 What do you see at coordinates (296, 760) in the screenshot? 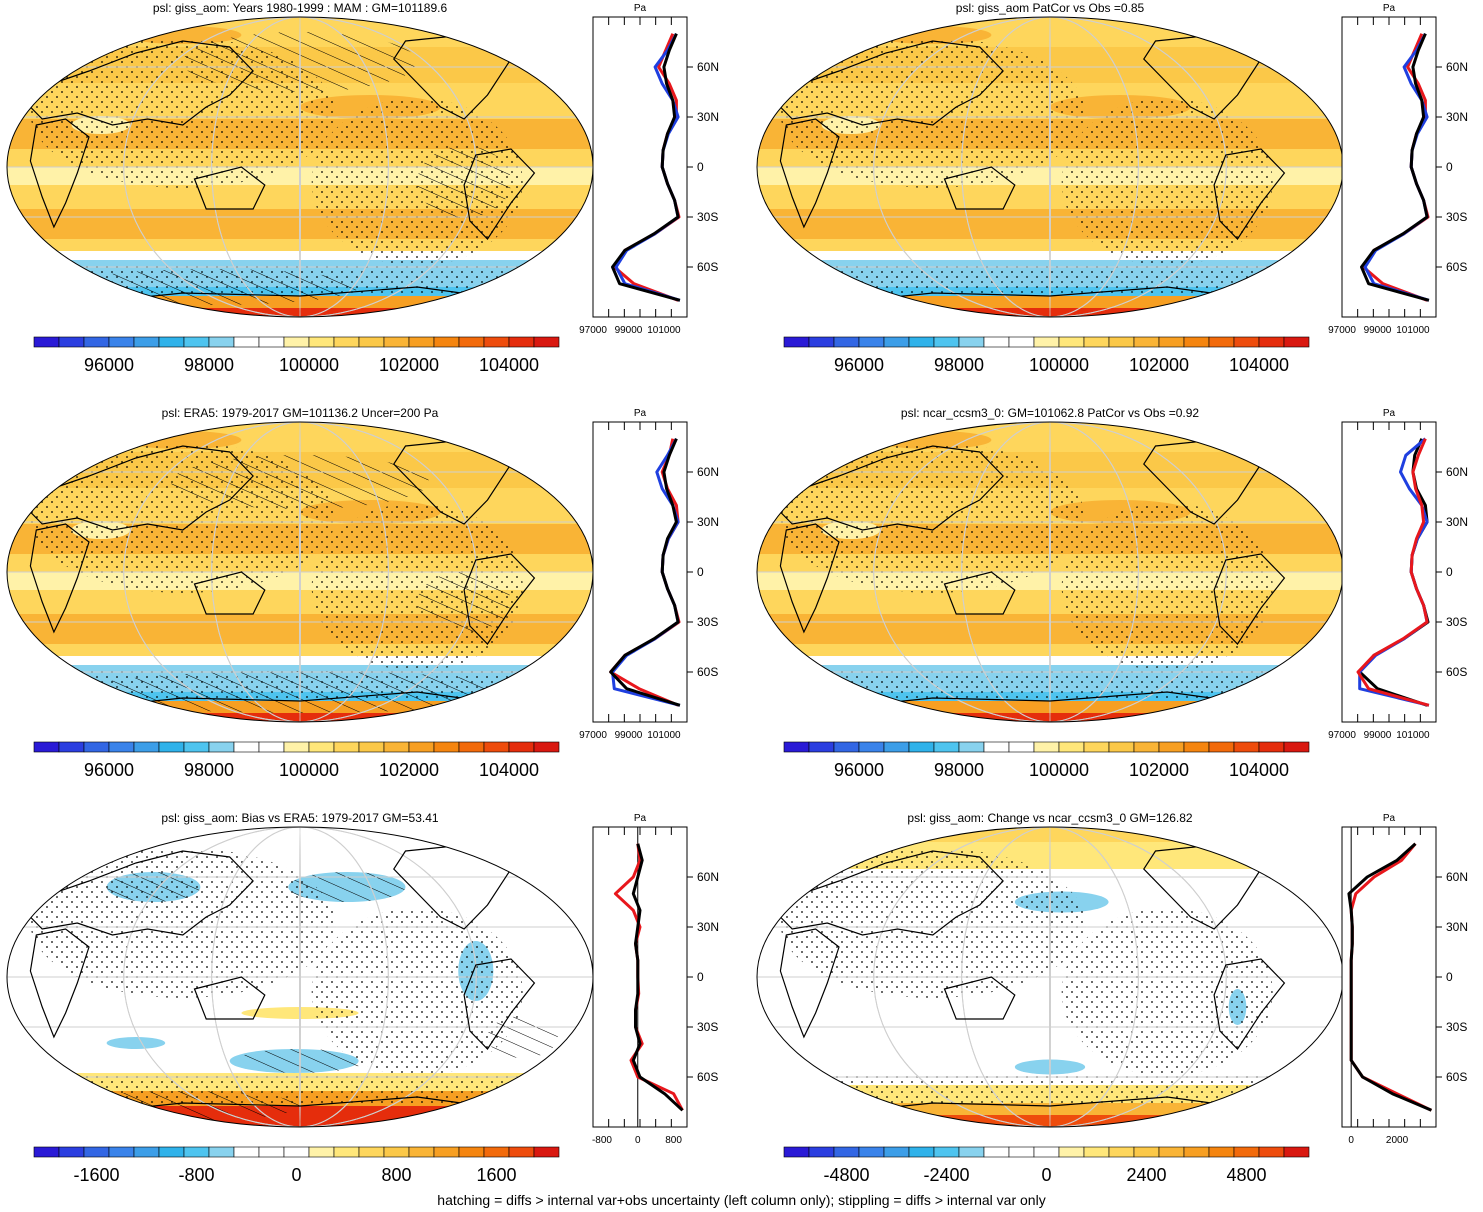
I see `colorbar: 96000 98000 100000 102000 104000` at bounding box center [296, 760].